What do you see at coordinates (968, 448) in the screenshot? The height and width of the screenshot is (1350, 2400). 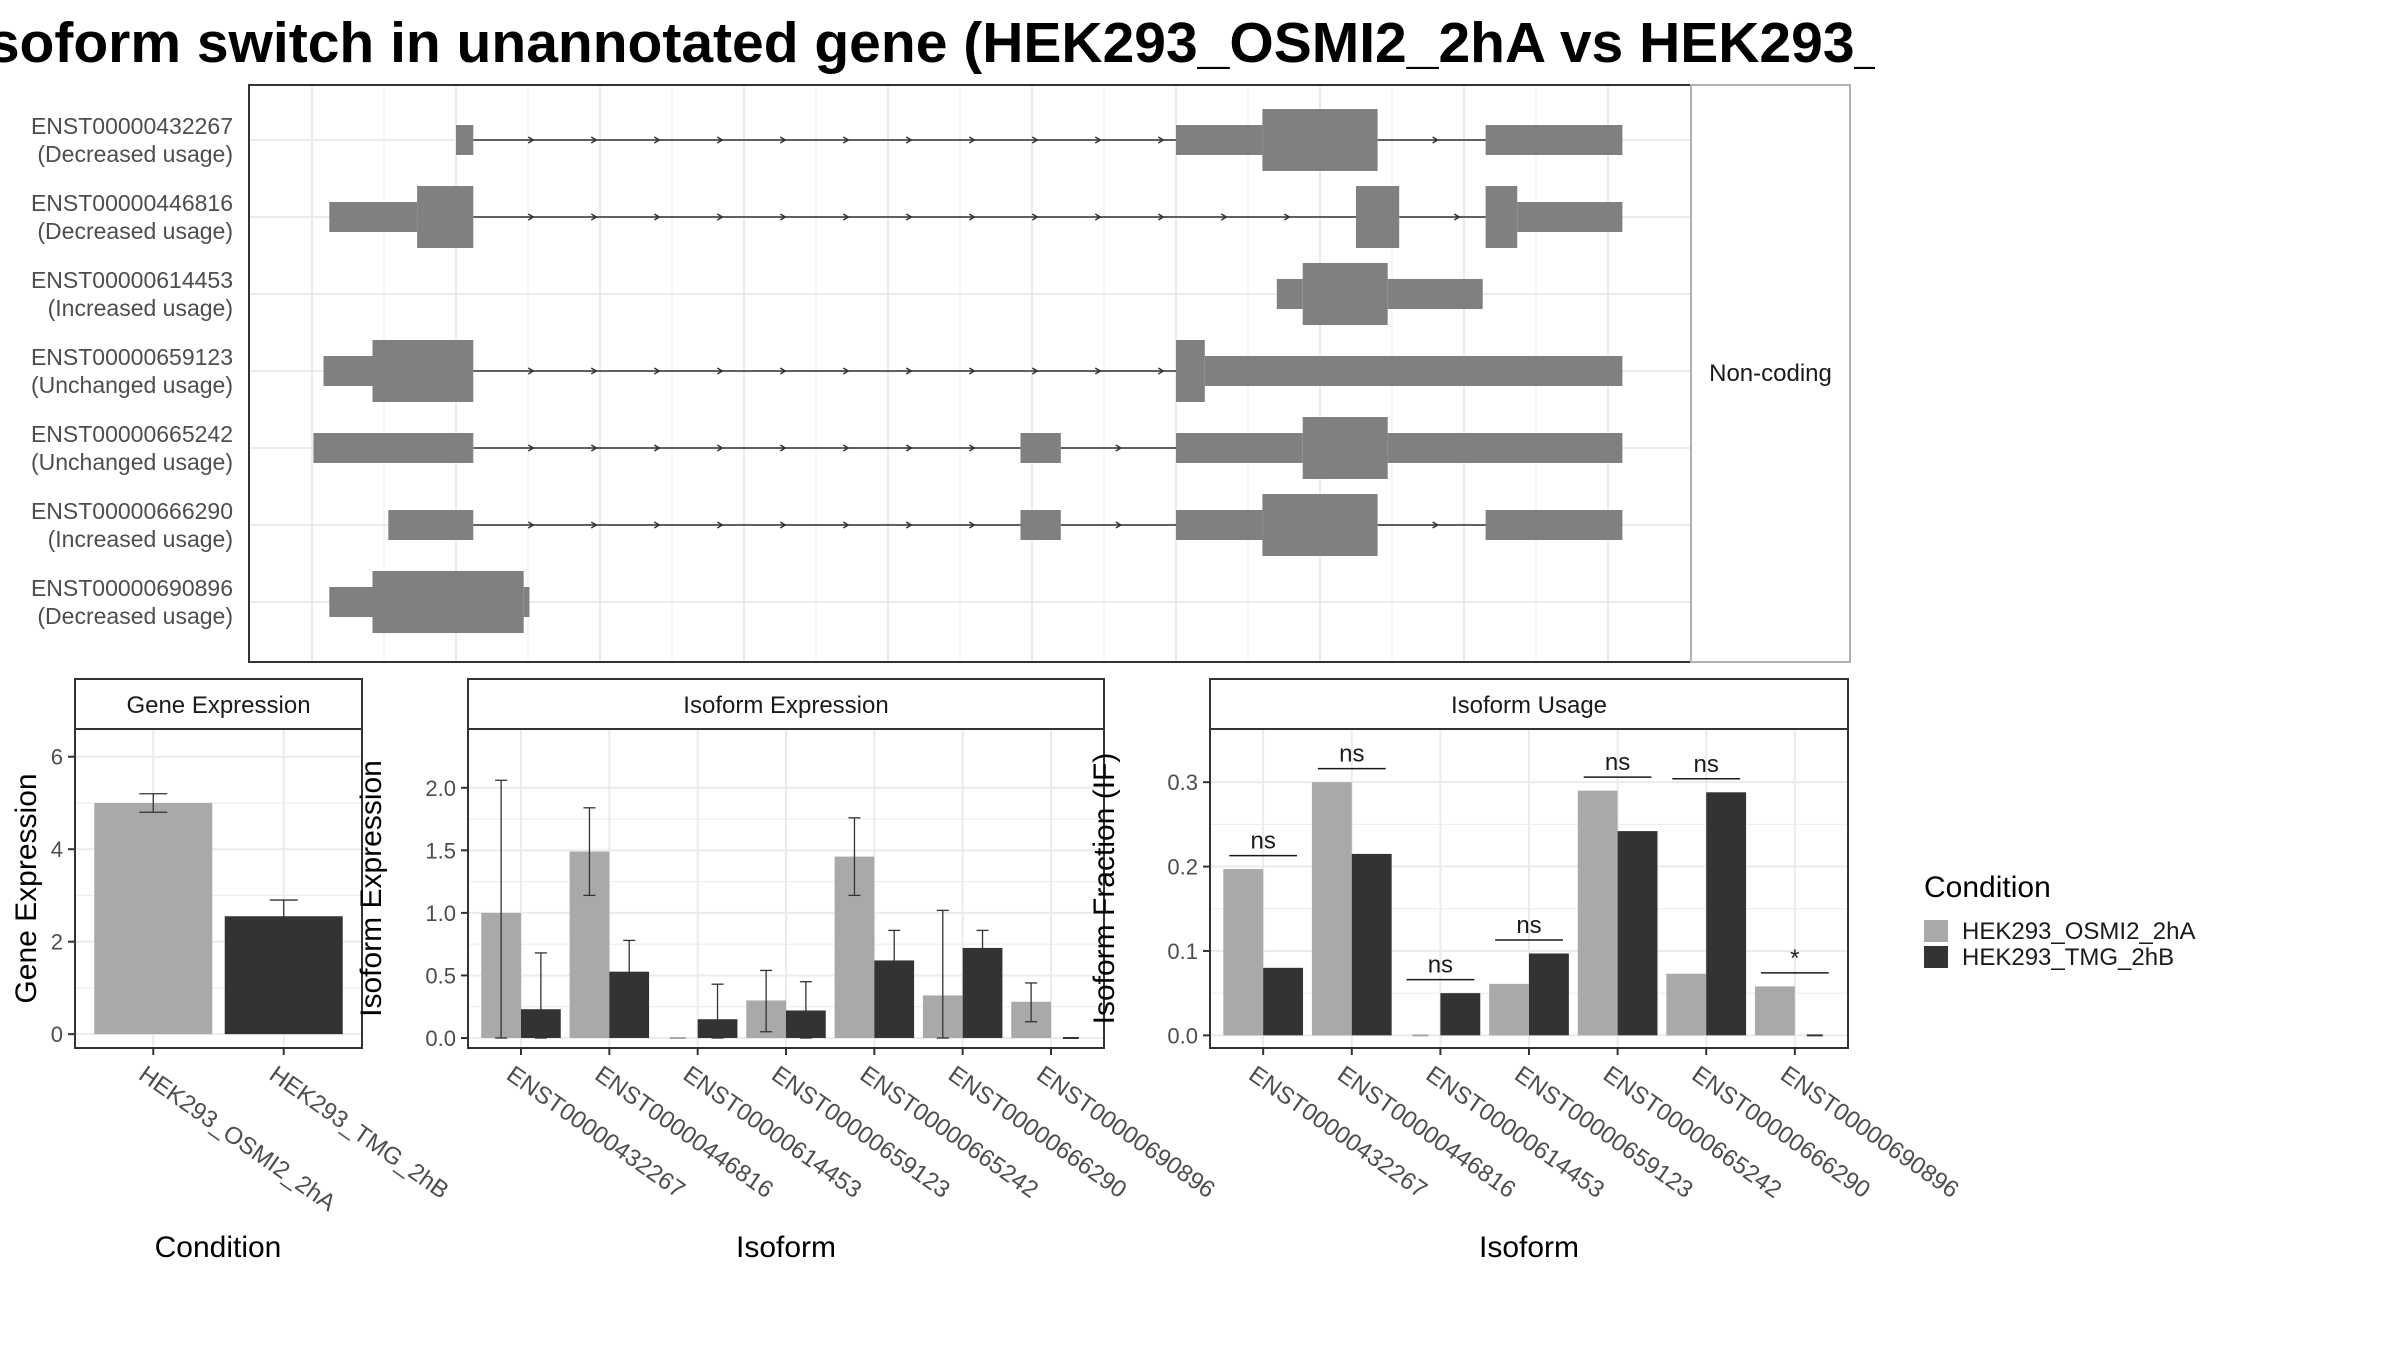 I see `transcript-ENST00000665242` at bounding box center [968, 448].